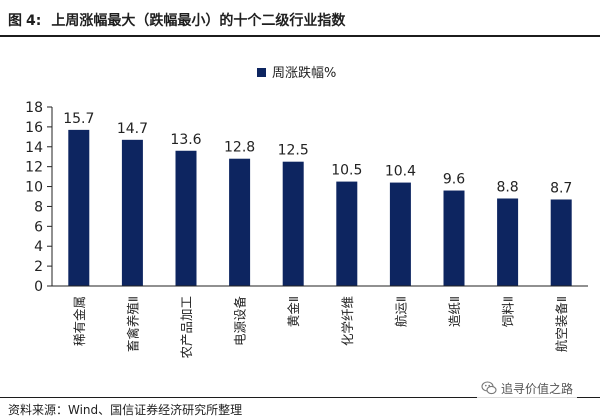 The width and height of the screenshot is (600, 419). Describe the element at coordinates (400, 311) in the screenshot. I see `x-tick-label: 航运Ⅱ` at that location.